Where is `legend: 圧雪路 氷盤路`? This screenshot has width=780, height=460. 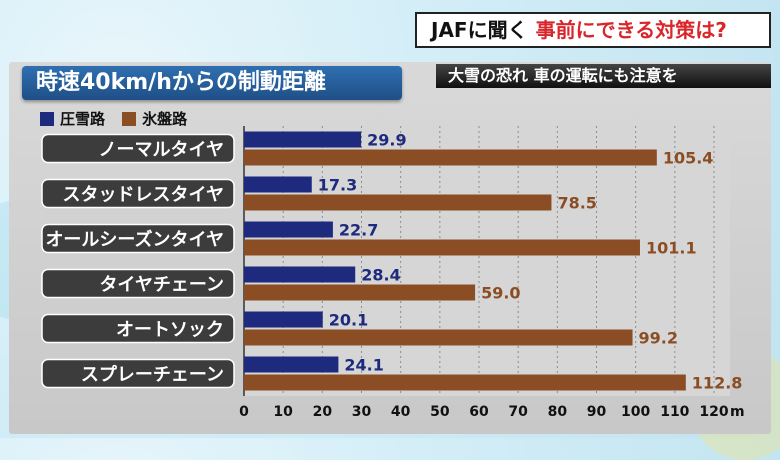
legend: 圧雪路 氷盤路 is located at coordinates (119, 119).